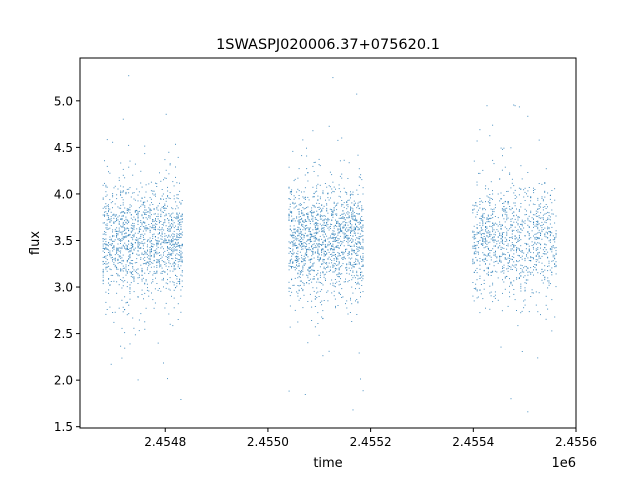 This screenshot has height=484, width=640. Describe the element at coordinates (165, 442) in the screenshot. I see `x-tick-label: 2.4548` at that location.